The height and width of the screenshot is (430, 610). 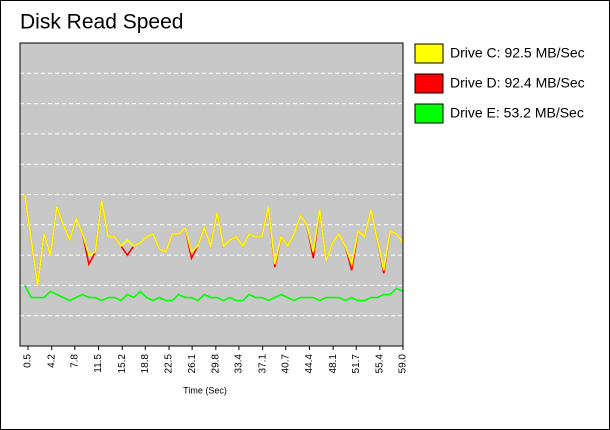 What do you see at coordinates (285, 364) in the screenshot?
I see `x-tick-label: 40.7` at bounding box center [285, 364].